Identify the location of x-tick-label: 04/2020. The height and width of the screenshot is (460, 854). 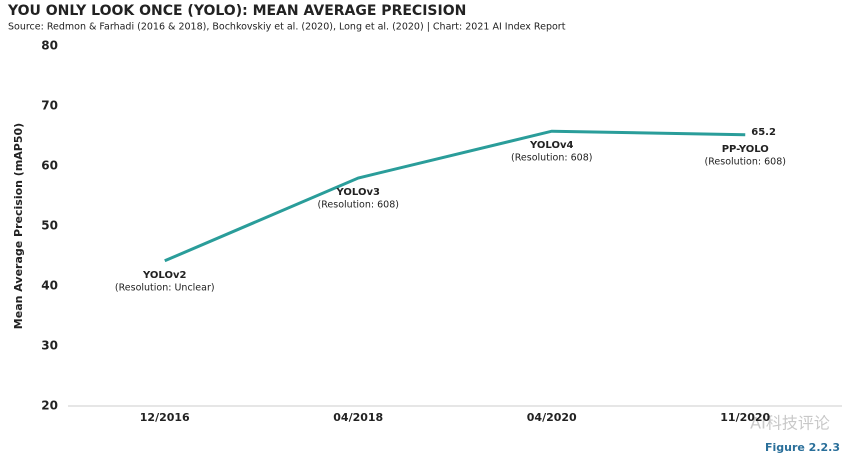
(552, 417).